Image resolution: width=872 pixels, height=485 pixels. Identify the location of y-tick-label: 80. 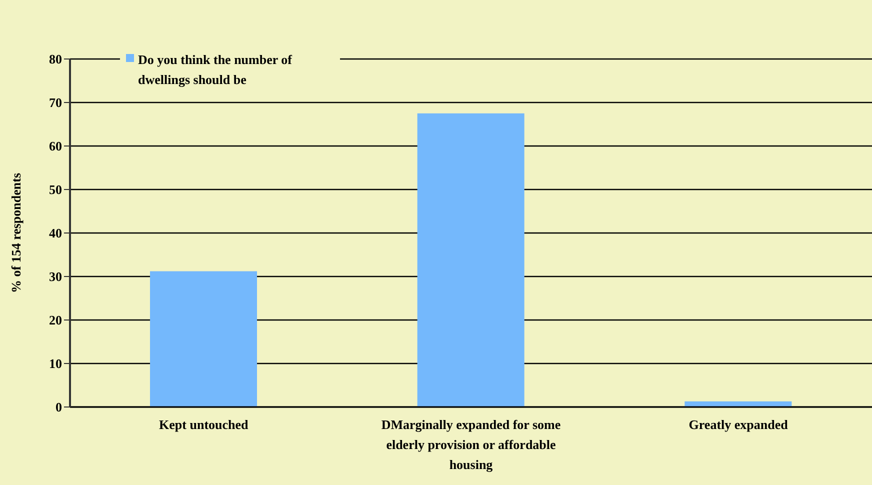
(55, 59).